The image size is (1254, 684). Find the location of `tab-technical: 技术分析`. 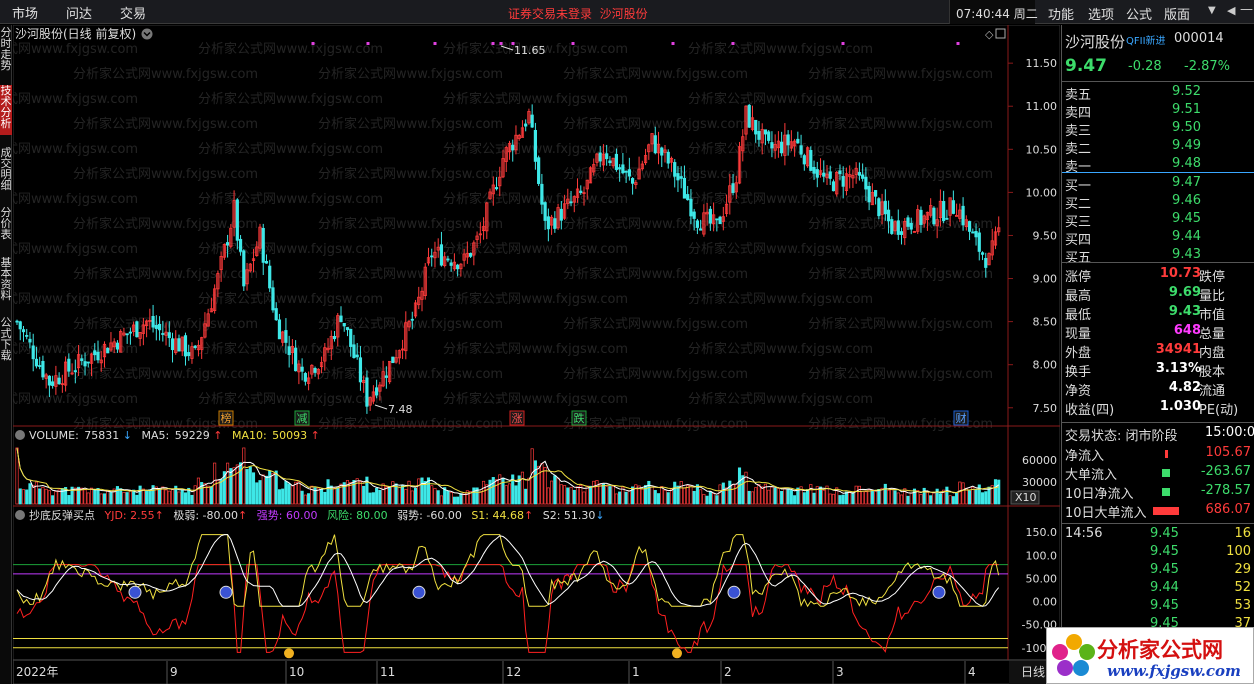

tab-technical: 技术分析 is located at coordinates (6, 110).